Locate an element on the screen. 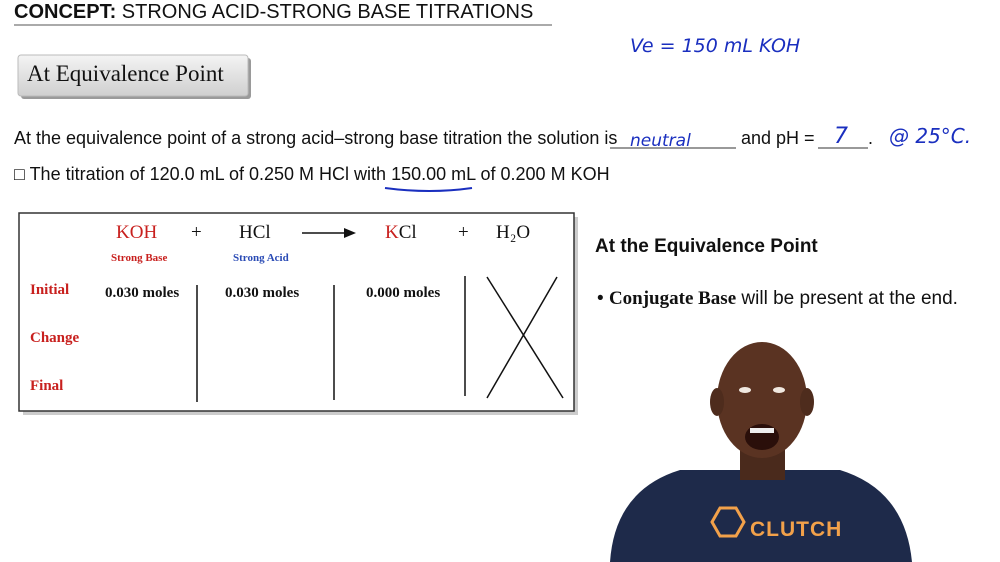  species: HCl is located at coordinates (255, 232).